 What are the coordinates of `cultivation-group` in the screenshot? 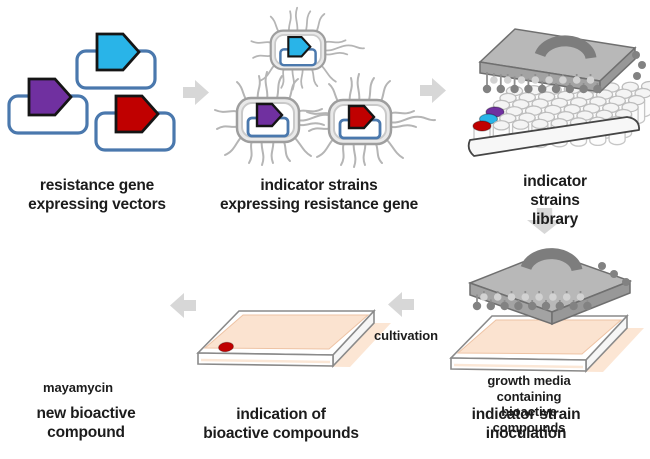 It's located at (293, 338).